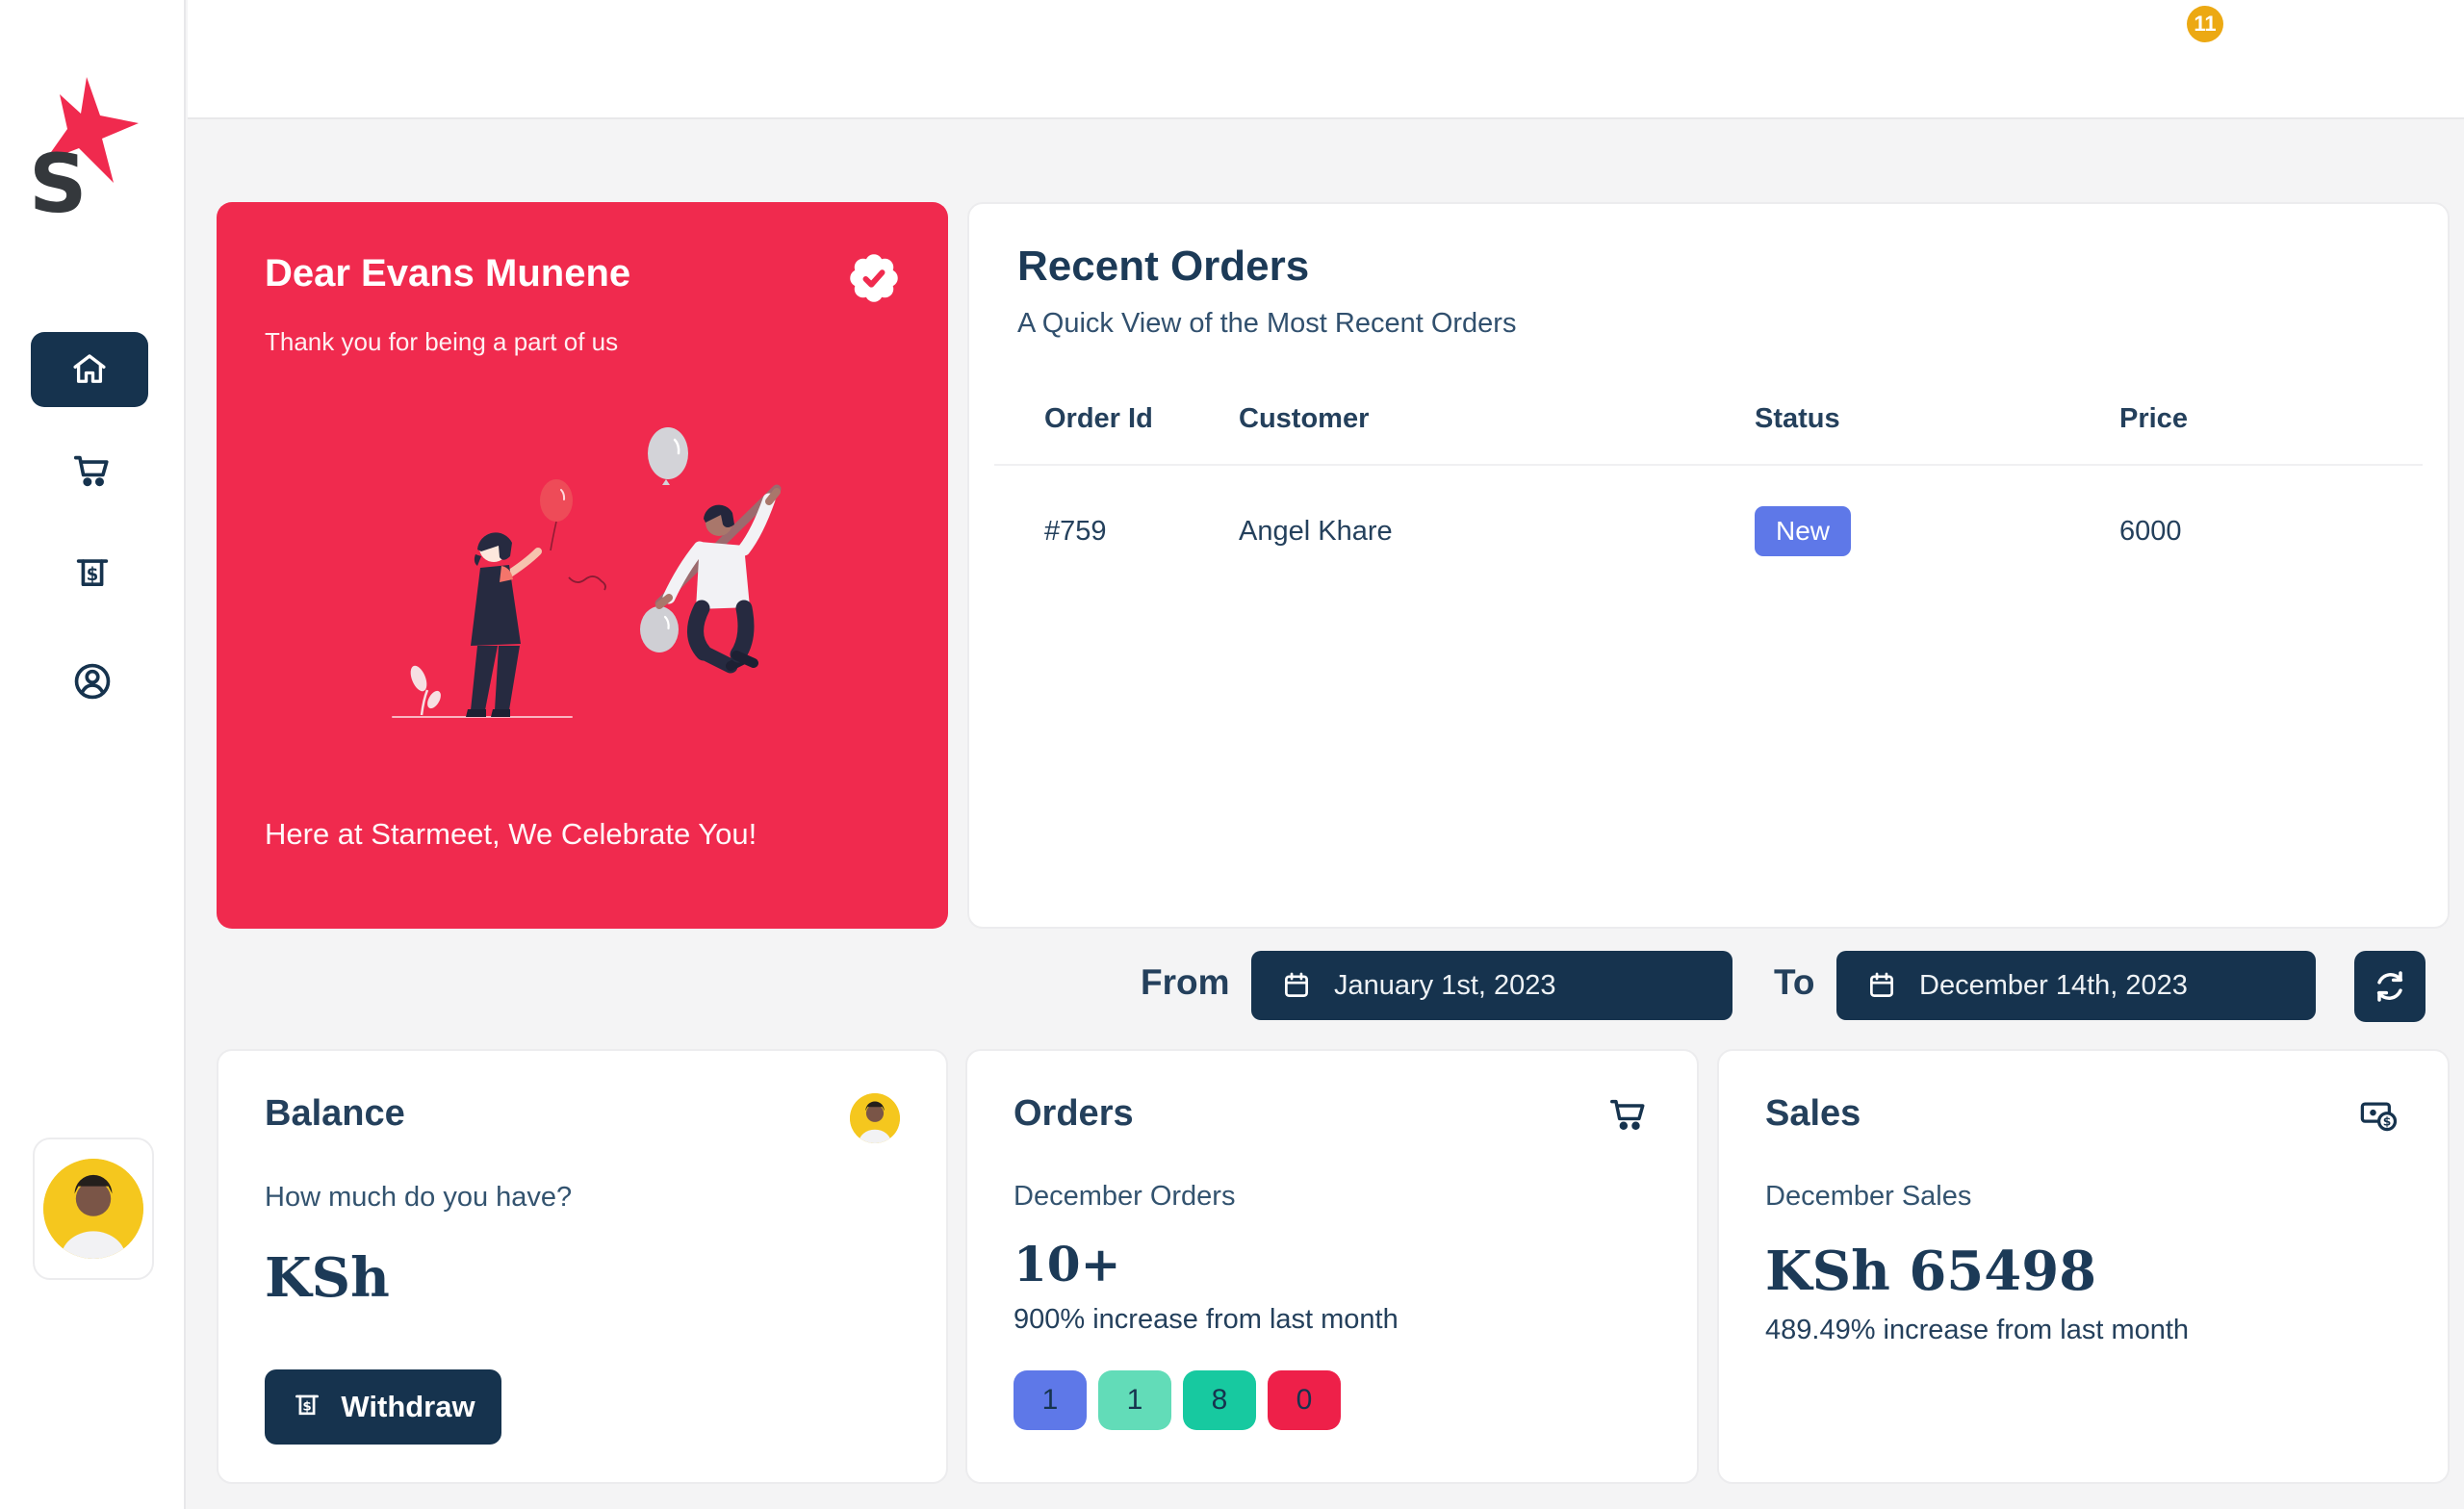 The image size is (2464, 1509). I want to click on topbar, so click(1326, 59).